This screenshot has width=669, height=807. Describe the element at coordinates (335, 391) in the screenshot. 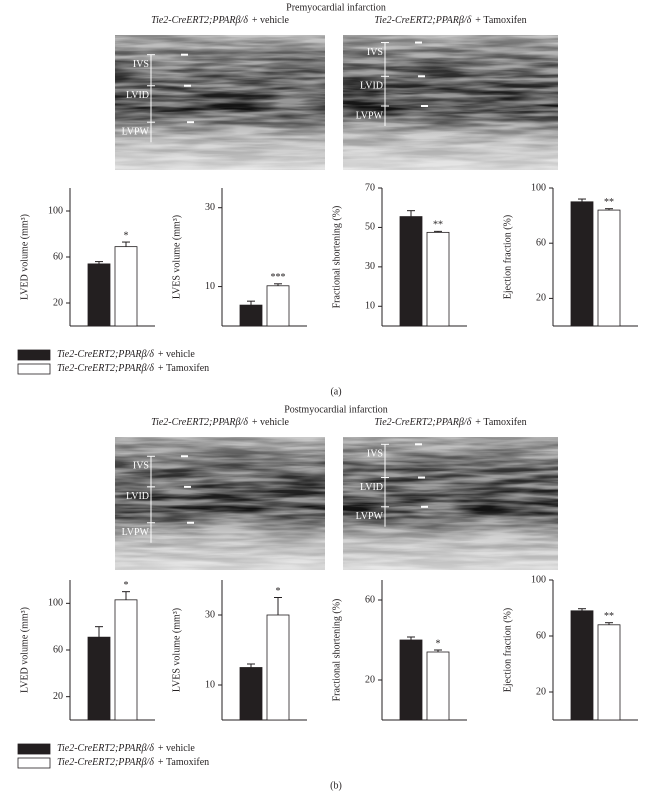

I see `panel-caption: (a)` at that location.